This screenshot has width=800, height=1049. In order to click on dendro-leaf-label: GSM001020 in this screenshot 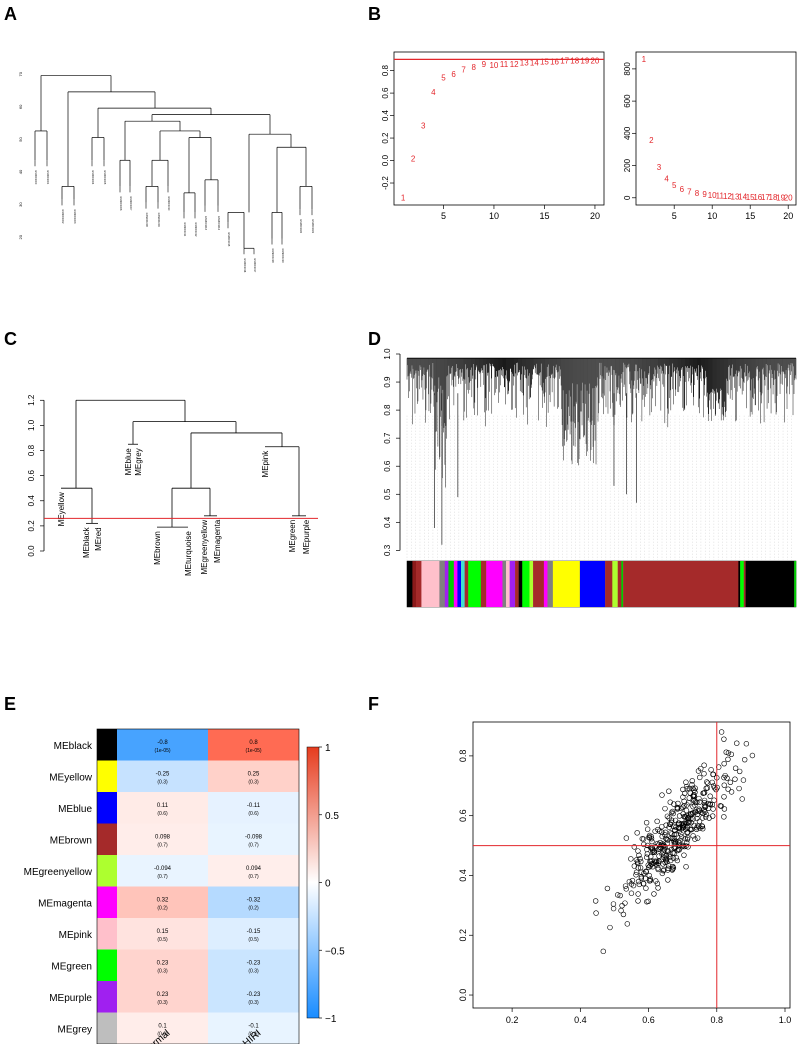, I will do `click(300, 226)`.